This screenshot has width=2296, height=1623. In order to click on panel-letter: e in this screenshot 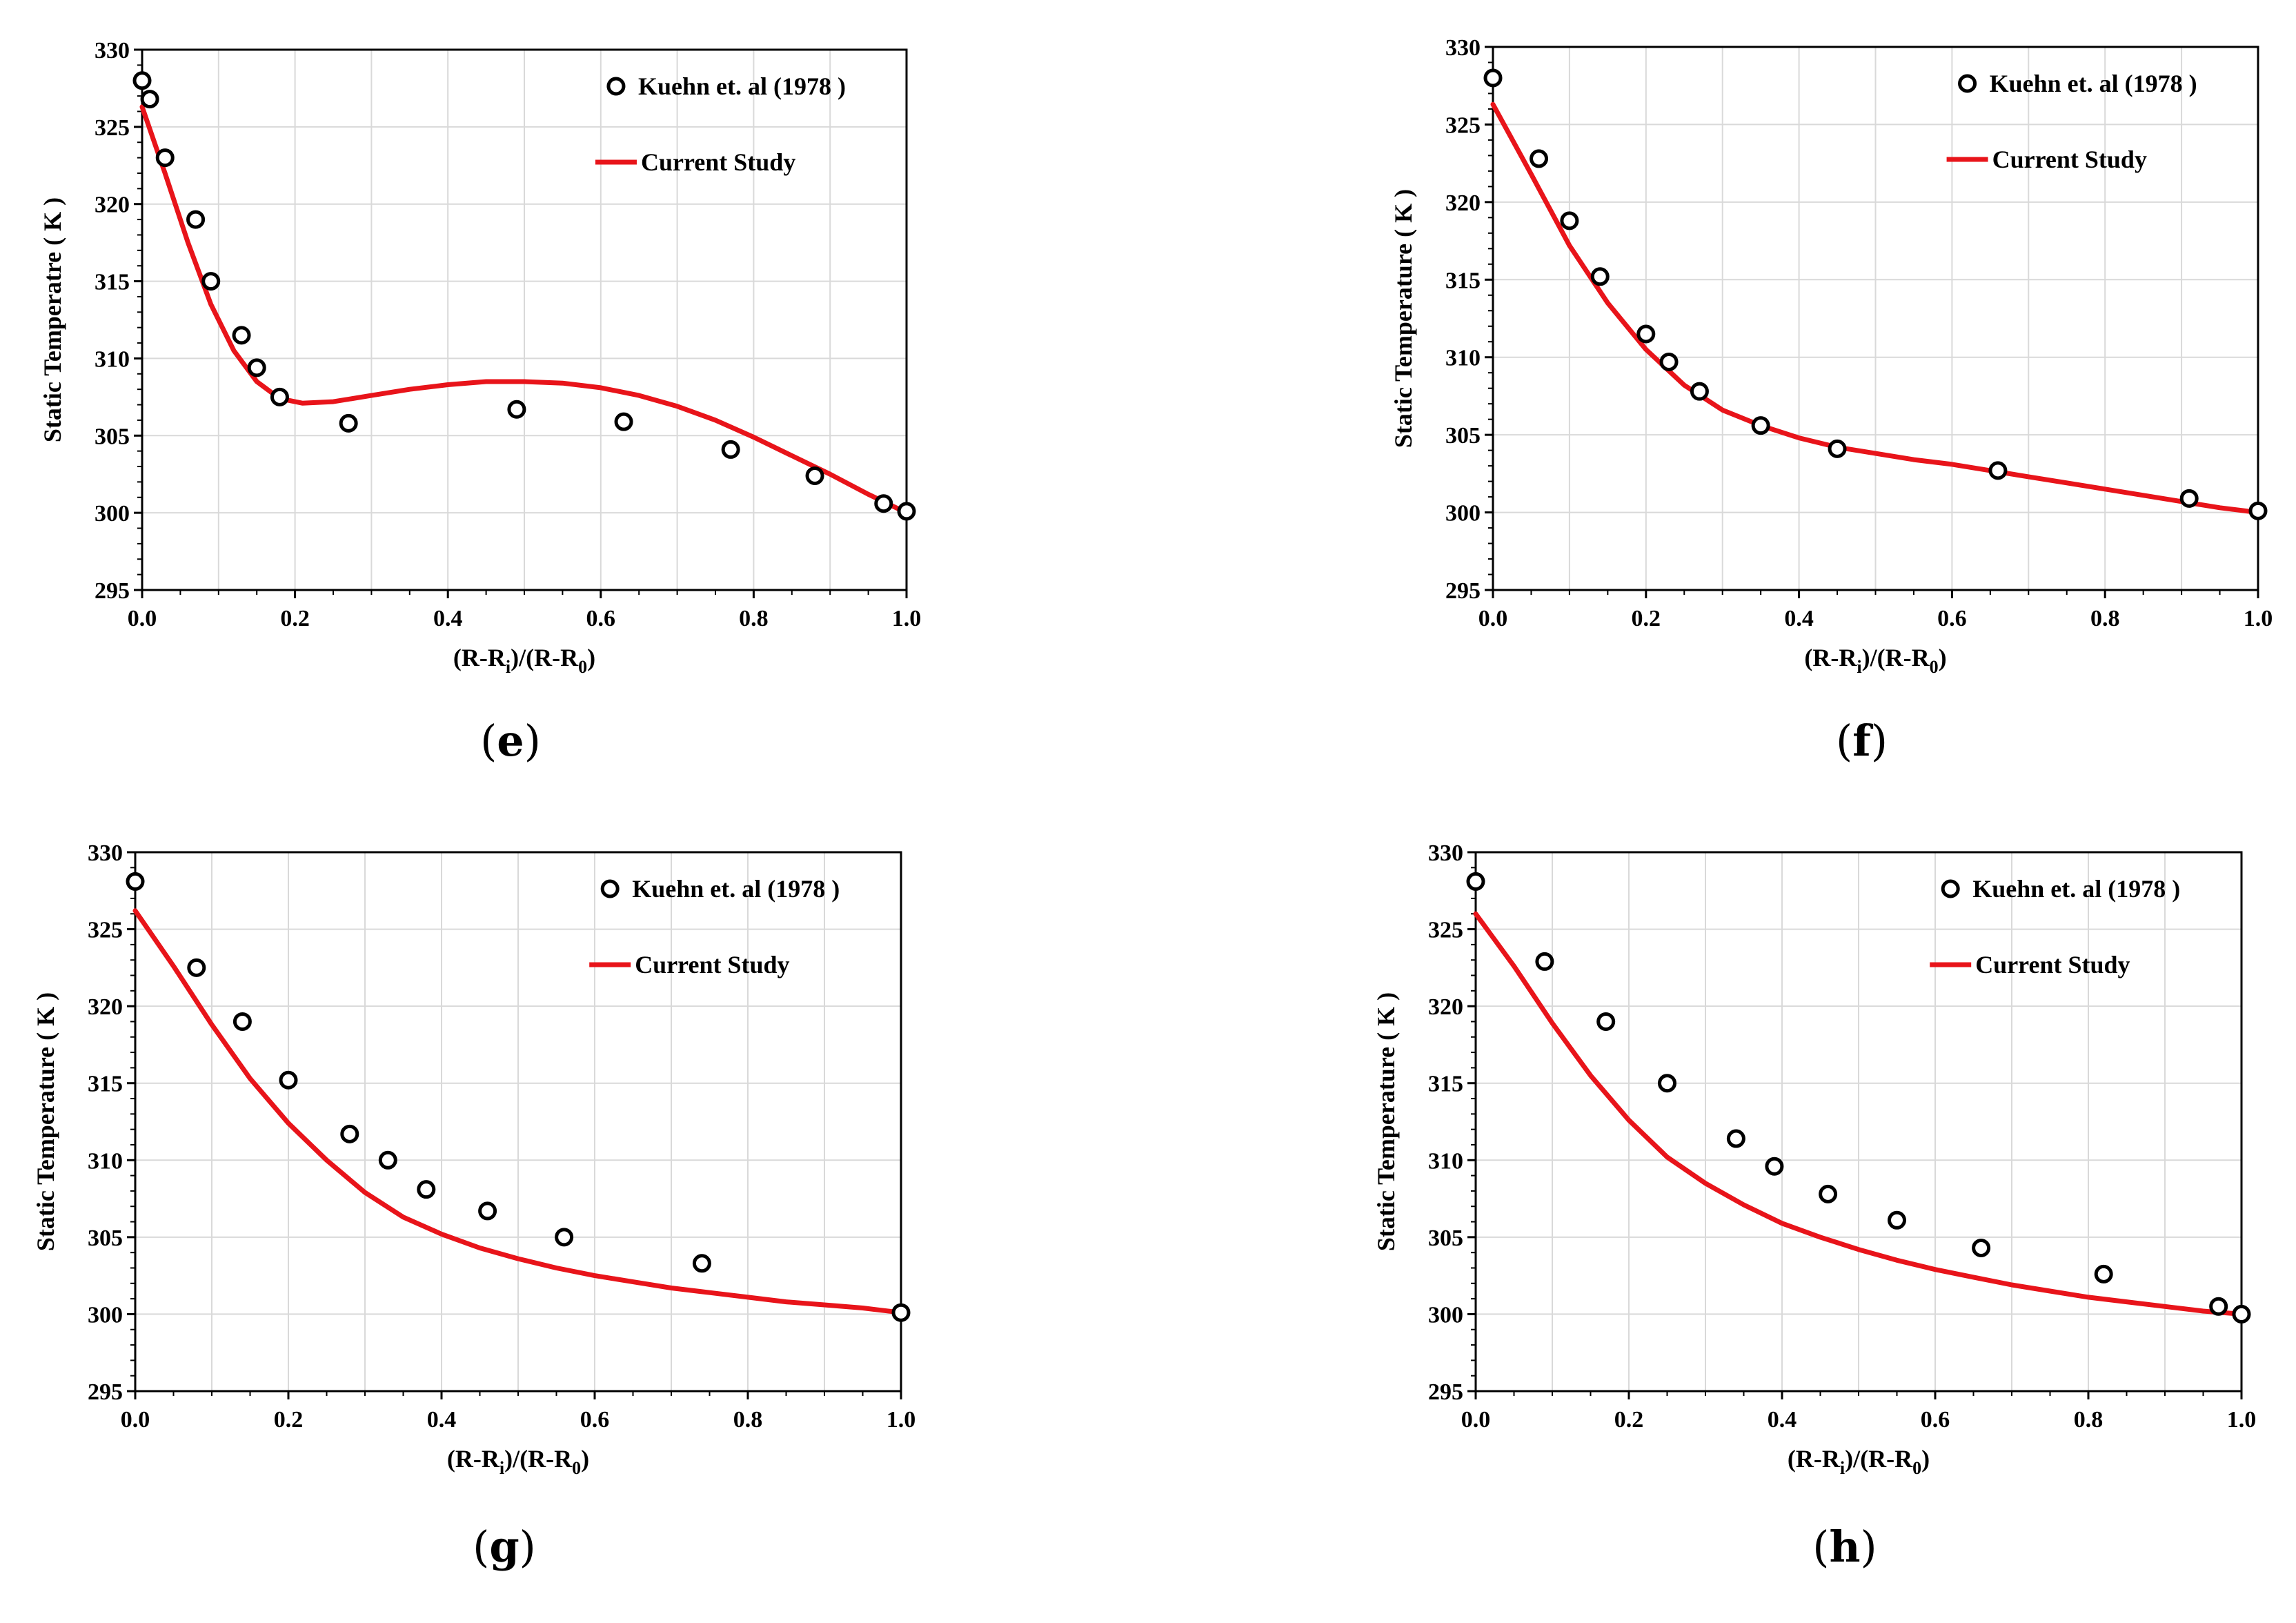, I will do `click(511, 741)`.